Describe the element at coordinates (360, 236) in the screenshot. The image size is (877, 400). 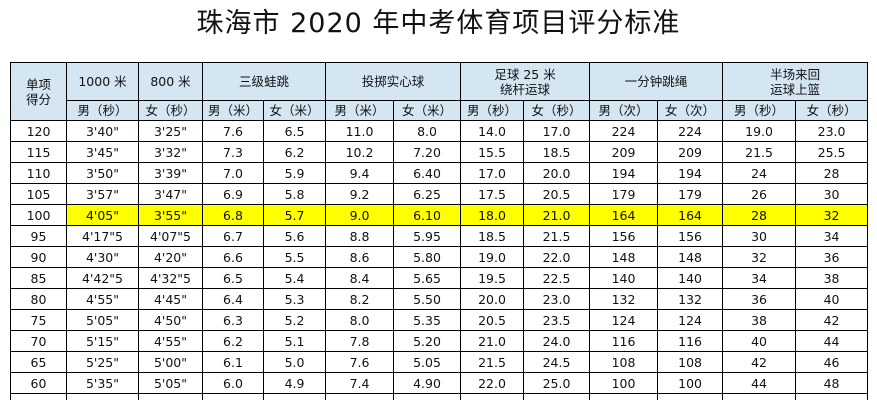
I see `table-cell: 8.8` at that location.